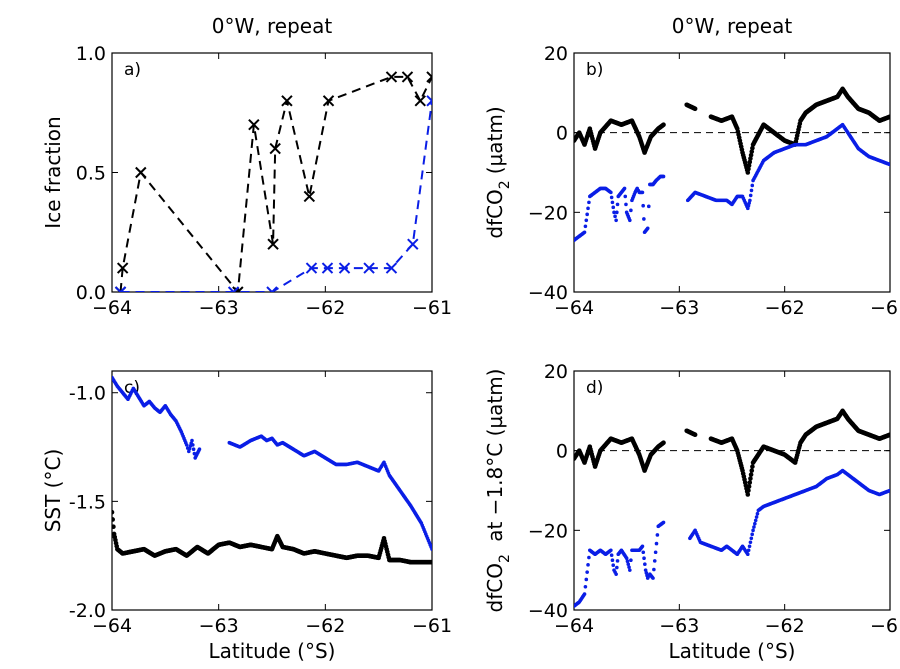 This screenshot has width=900, height=669. Describe the element at coordinates (53, 491) in the screenshot. I see `y-axis-label: SST (°C)` at that location.